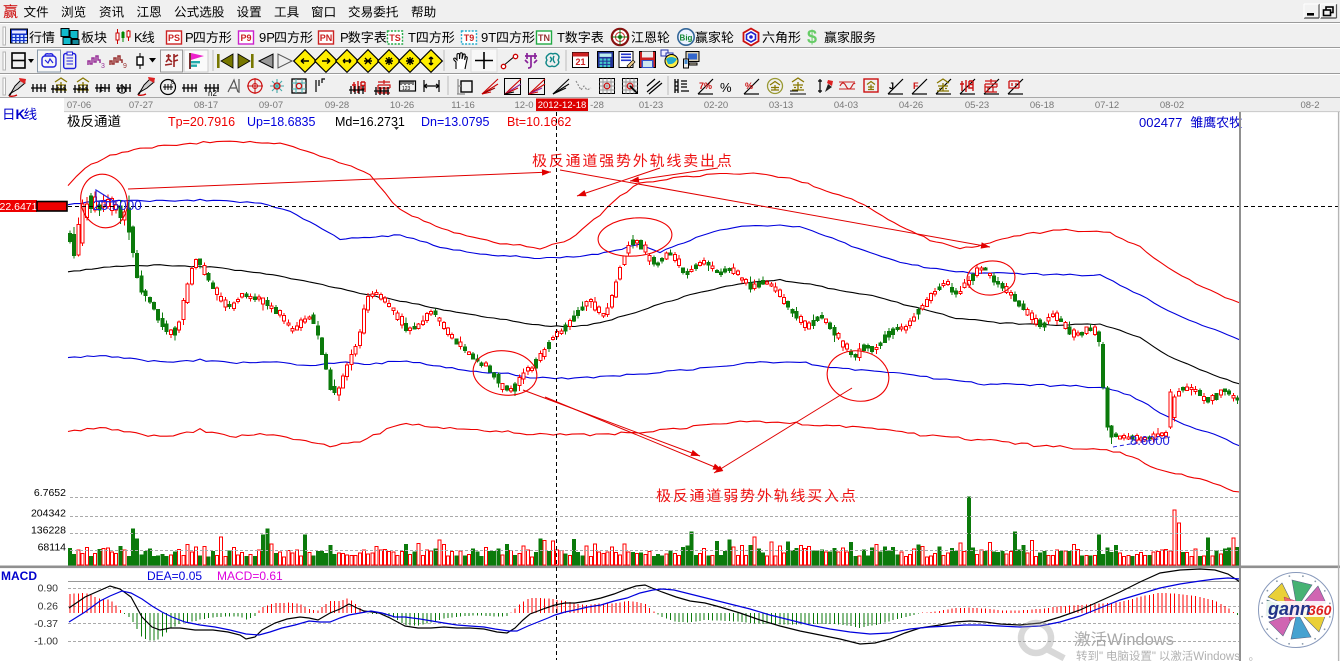  What do you see at coordinates (469, 38) in the screenshot?
I see `svg-text: T9` at bounding box center [469, 38].